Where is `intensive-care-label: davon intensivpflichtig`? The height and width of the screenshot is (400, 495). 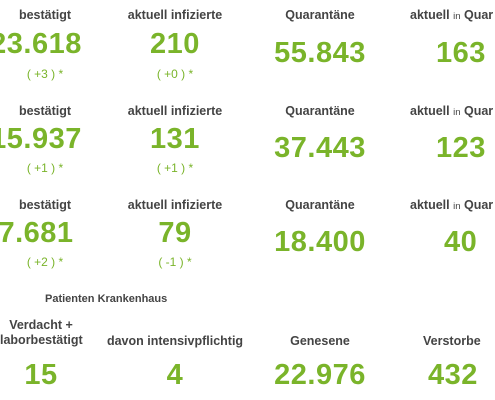
intensive-care-label: davon intensivpflichtig is located at coordinates (175, 341).